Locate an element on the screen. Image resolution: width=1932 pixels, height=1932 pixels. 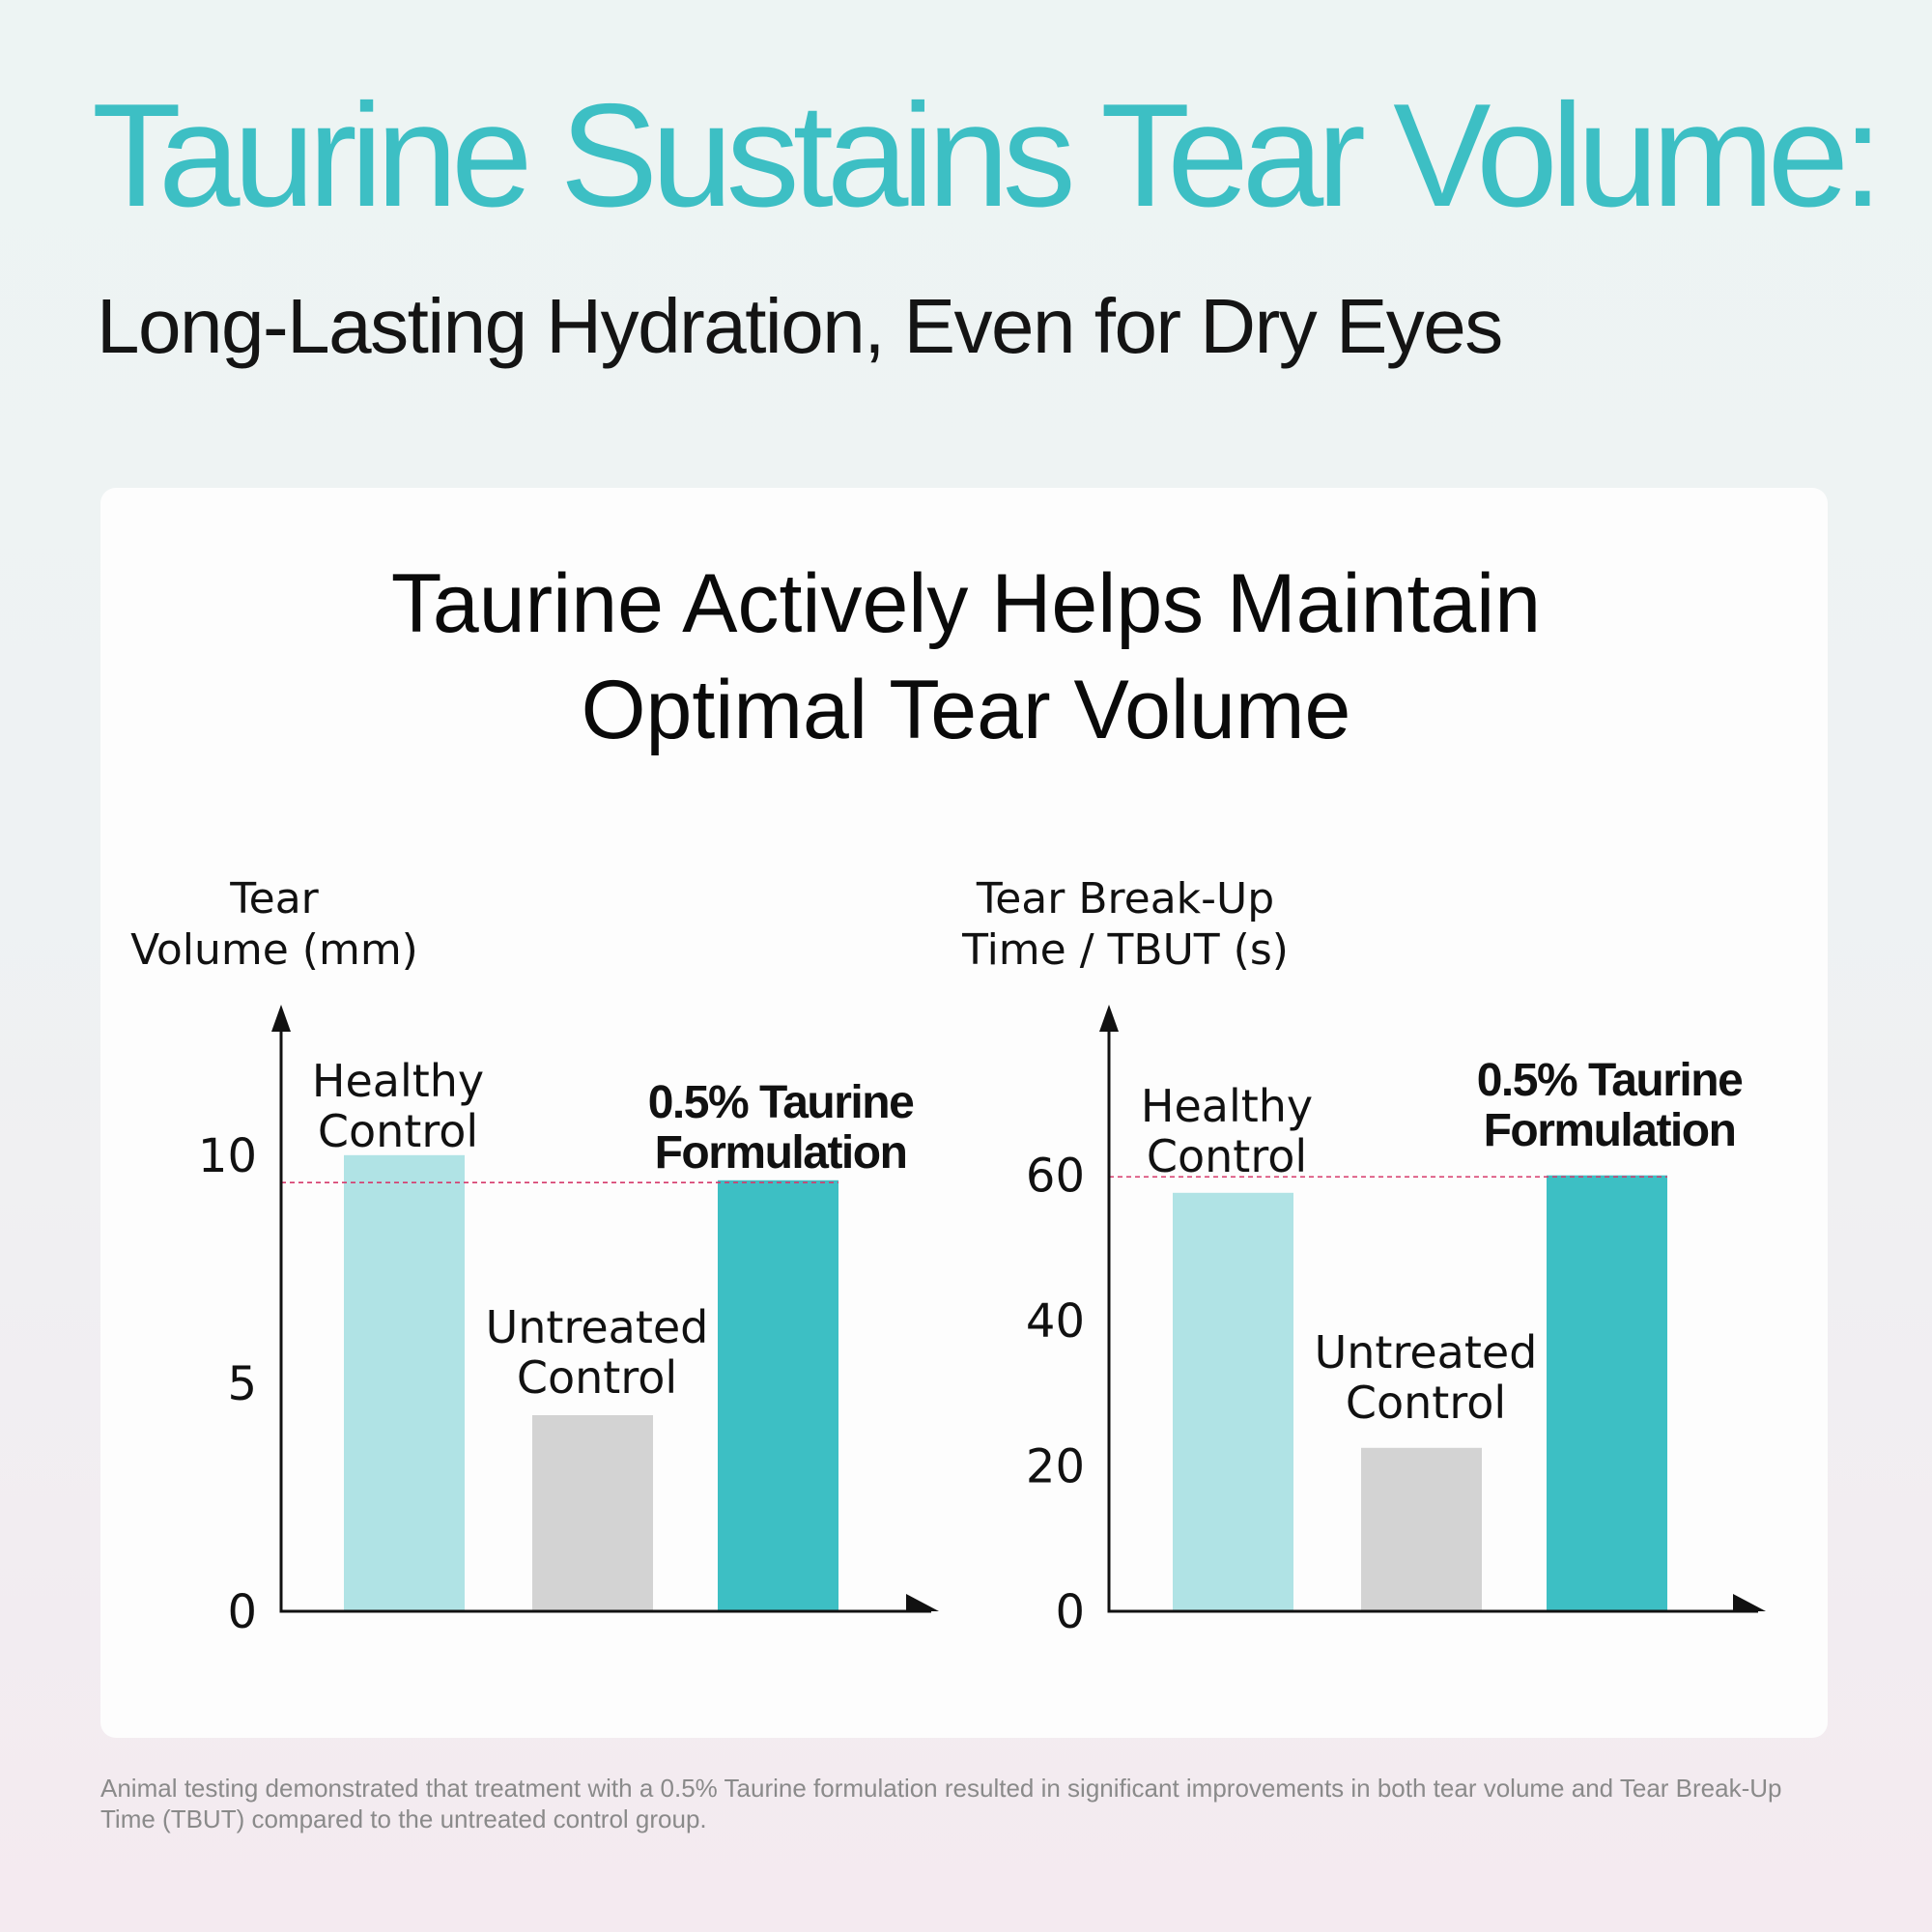
tear-volume-y-axis-arrow is located at coordinates (281, 1018).